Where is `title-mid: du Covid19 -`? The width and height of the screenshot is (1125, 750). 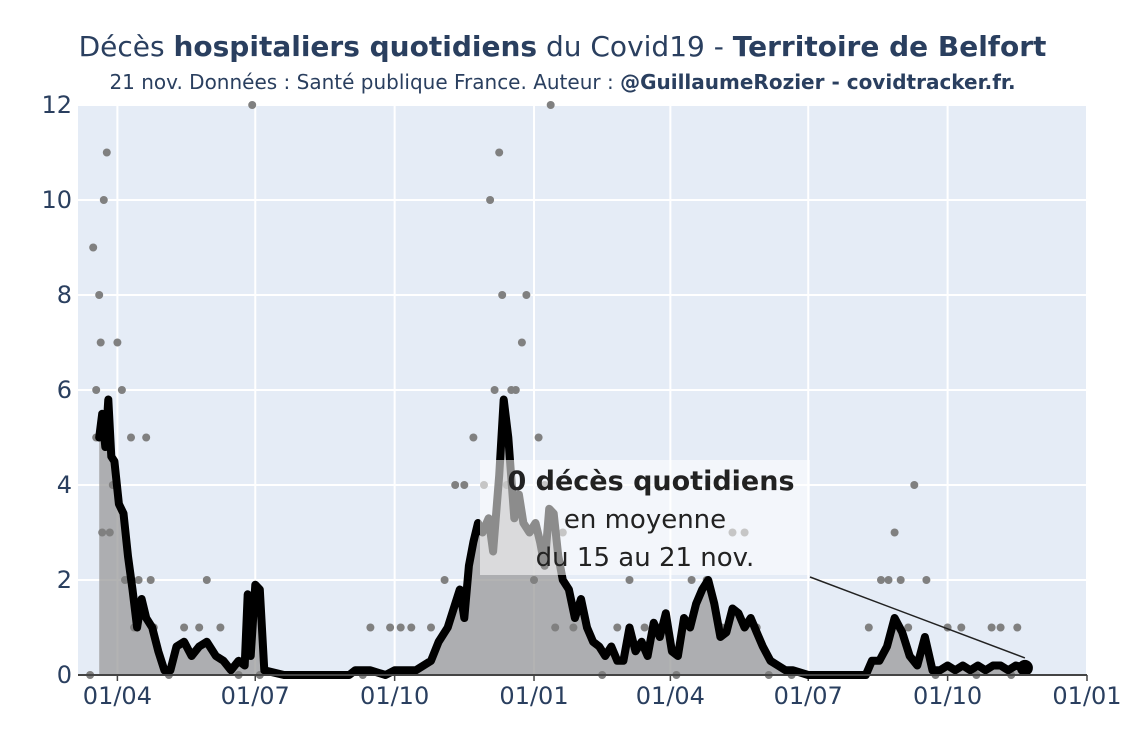
title-mid: du Covid19 - is located at coordinates (635, 46).